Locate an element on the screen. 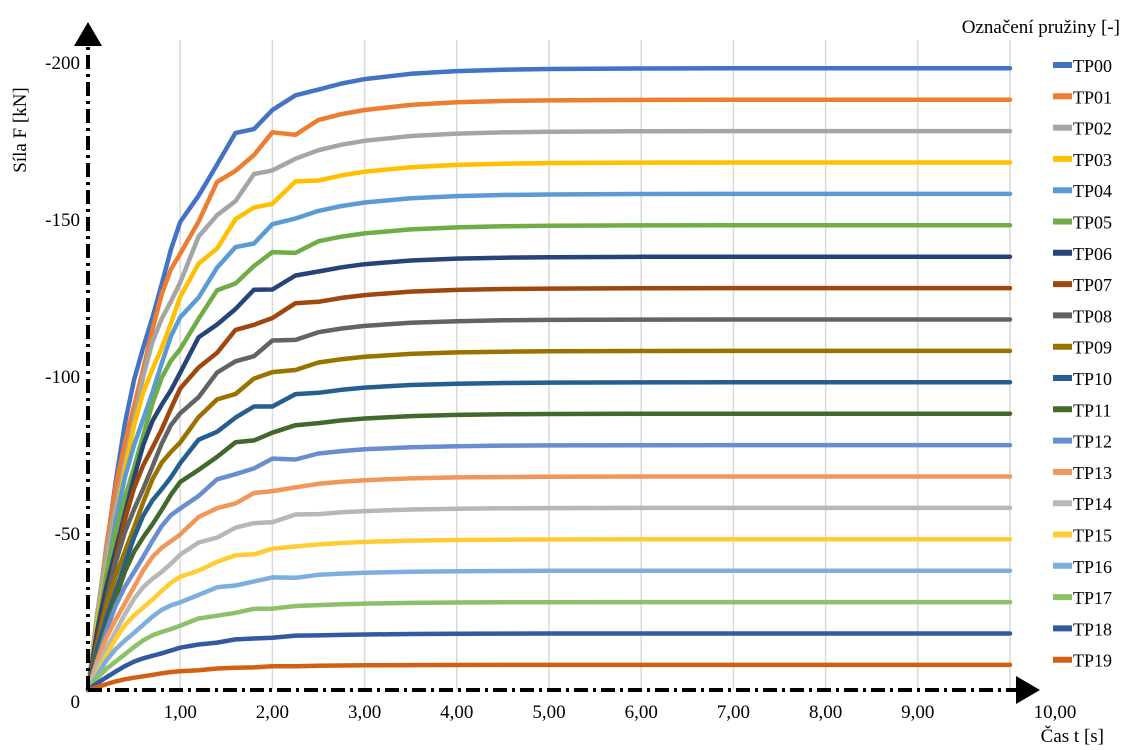 This screenshot has width=1126, height=750. y-tick-label: -100 is located at coordinates (62, 377).